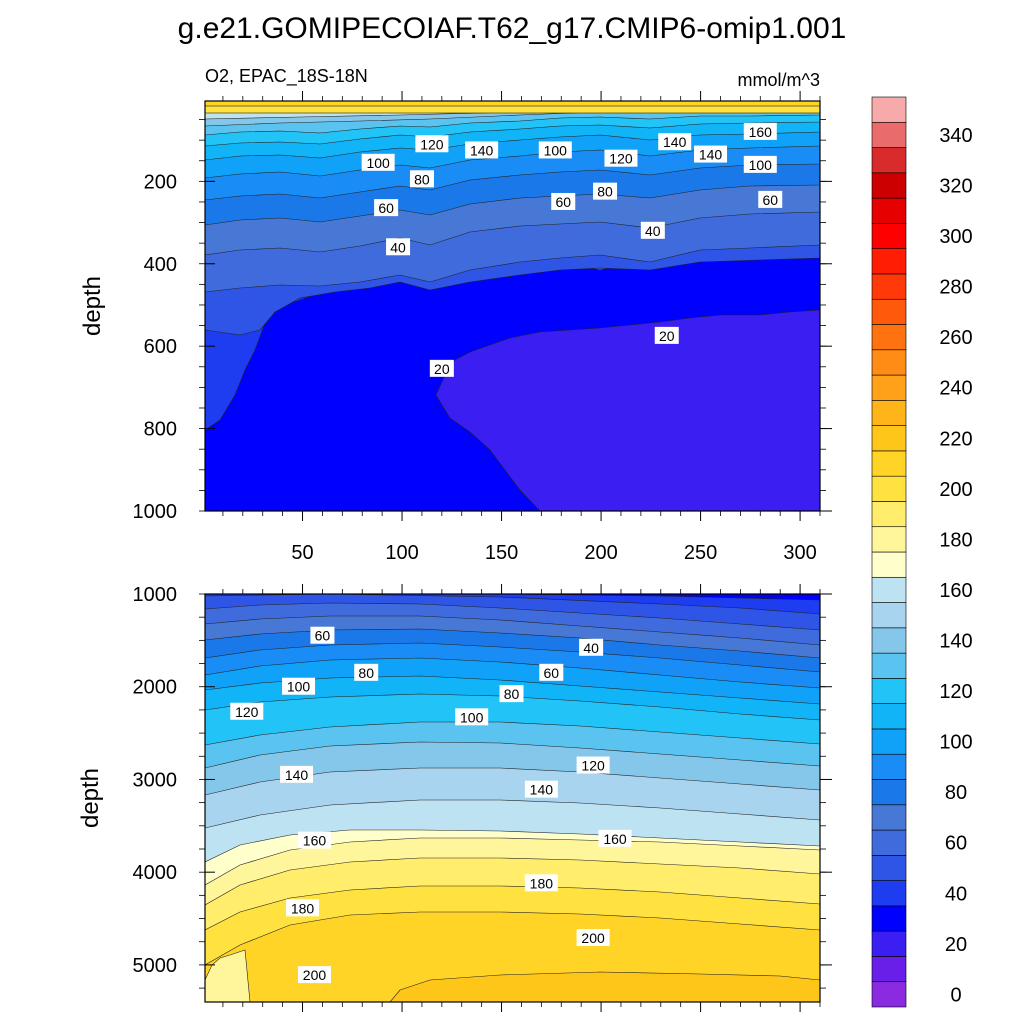 The height and width of the screenshot is (1024, 1024). I want to click on contour-label-text: 20, so click(442, 369).